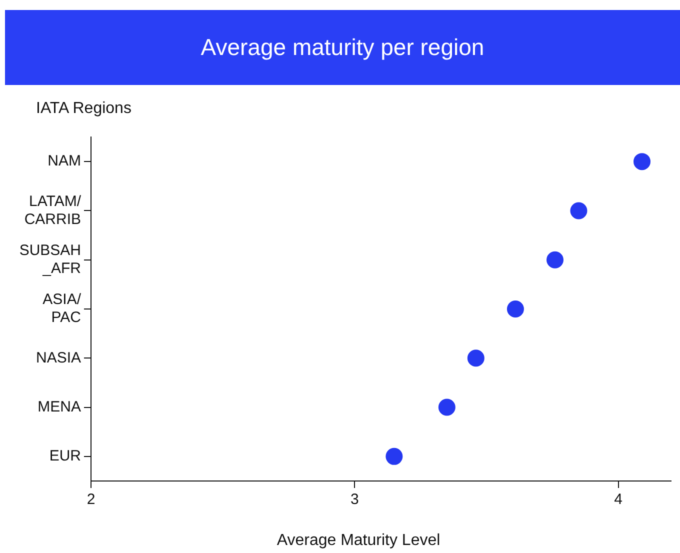 The width and height of the screenshot is (680, 553). Describe the element at coordinates (59, 407) in the screenshot. I see `y-tick-label: MENA` at that location.